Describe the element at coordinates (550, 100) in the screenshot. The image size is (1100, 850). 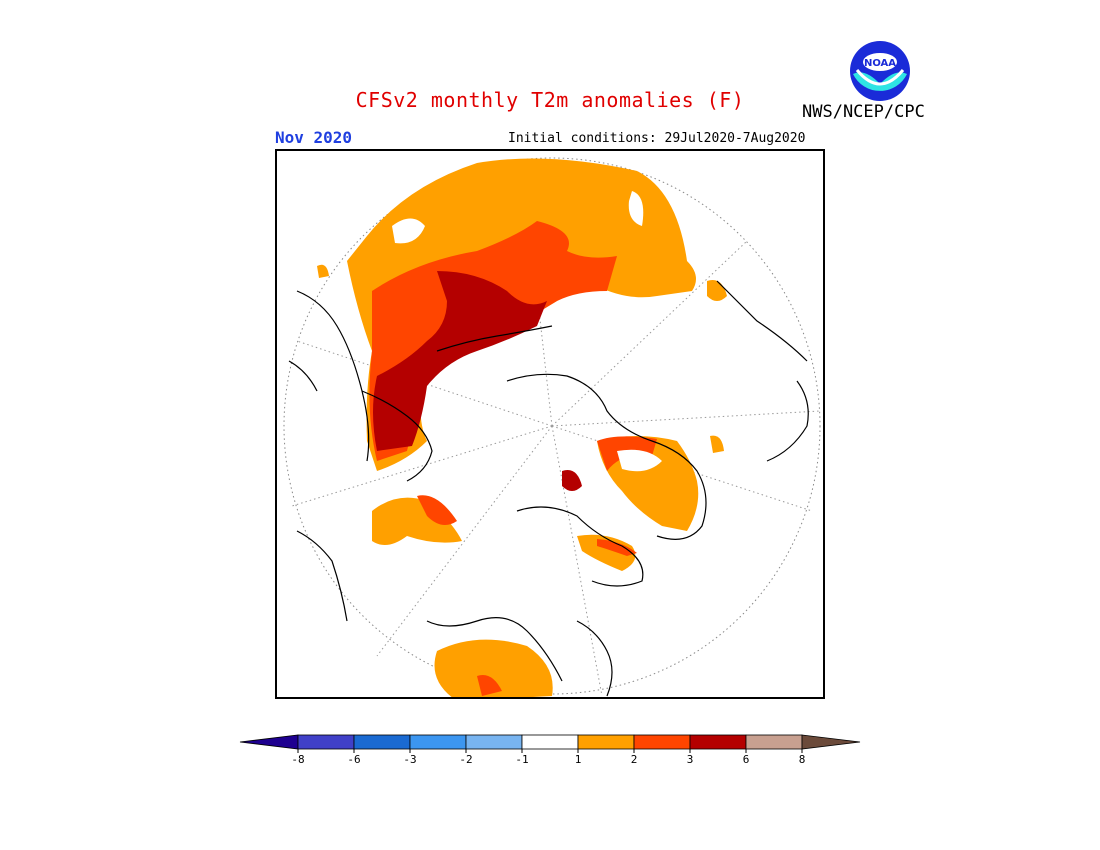
I see `map-title: CFSv2 monthly T2m anomalies (F)` at that location.